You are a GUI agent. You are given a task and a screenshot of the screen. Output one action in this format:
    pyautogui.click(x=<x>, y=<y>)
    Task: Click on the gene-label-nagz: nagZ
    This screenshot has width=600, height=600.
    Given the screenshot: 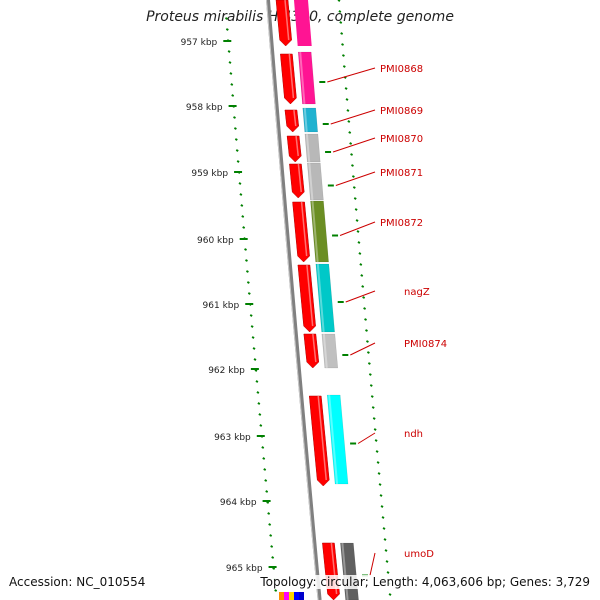 What is the action you would take?
    pyautogui.click(x=417, y=292)
    